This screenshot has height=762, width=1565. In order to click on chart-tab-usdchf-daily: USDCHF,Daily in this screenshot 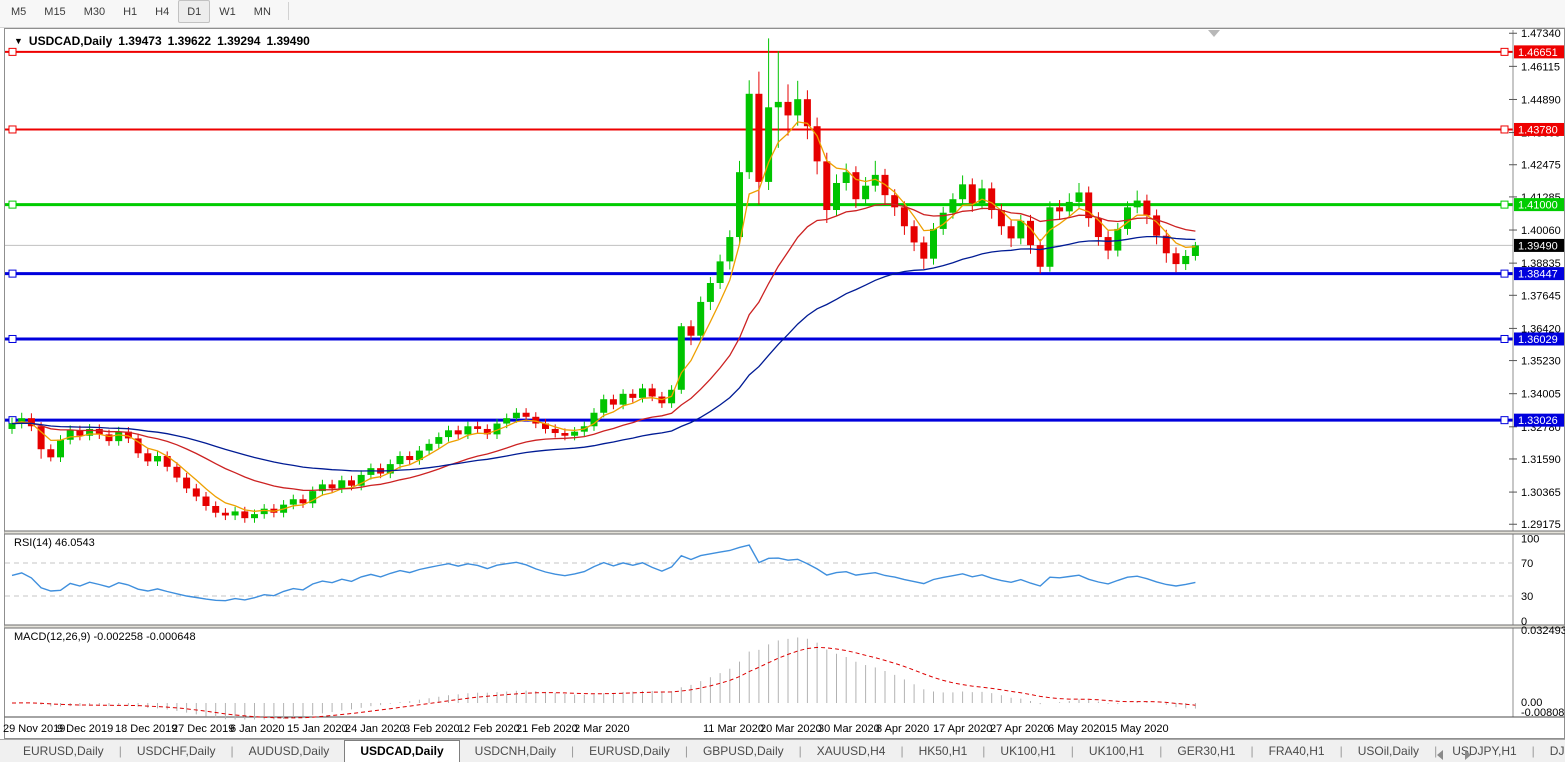, I will do `click(176, 751)`.